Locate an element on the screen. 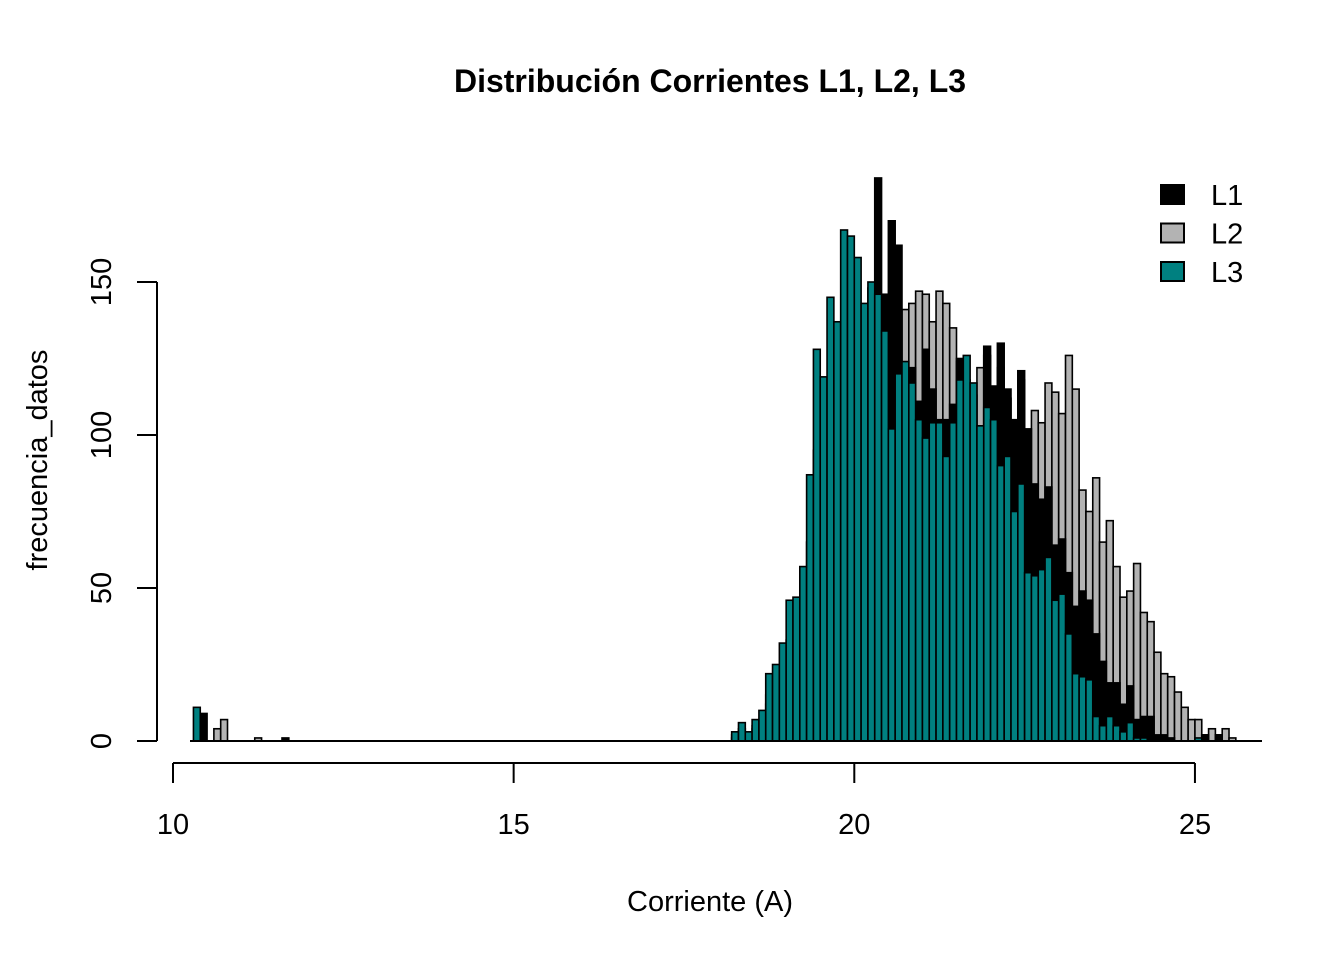  bar-L3-23.4 is located at coordinates (1089, 710).